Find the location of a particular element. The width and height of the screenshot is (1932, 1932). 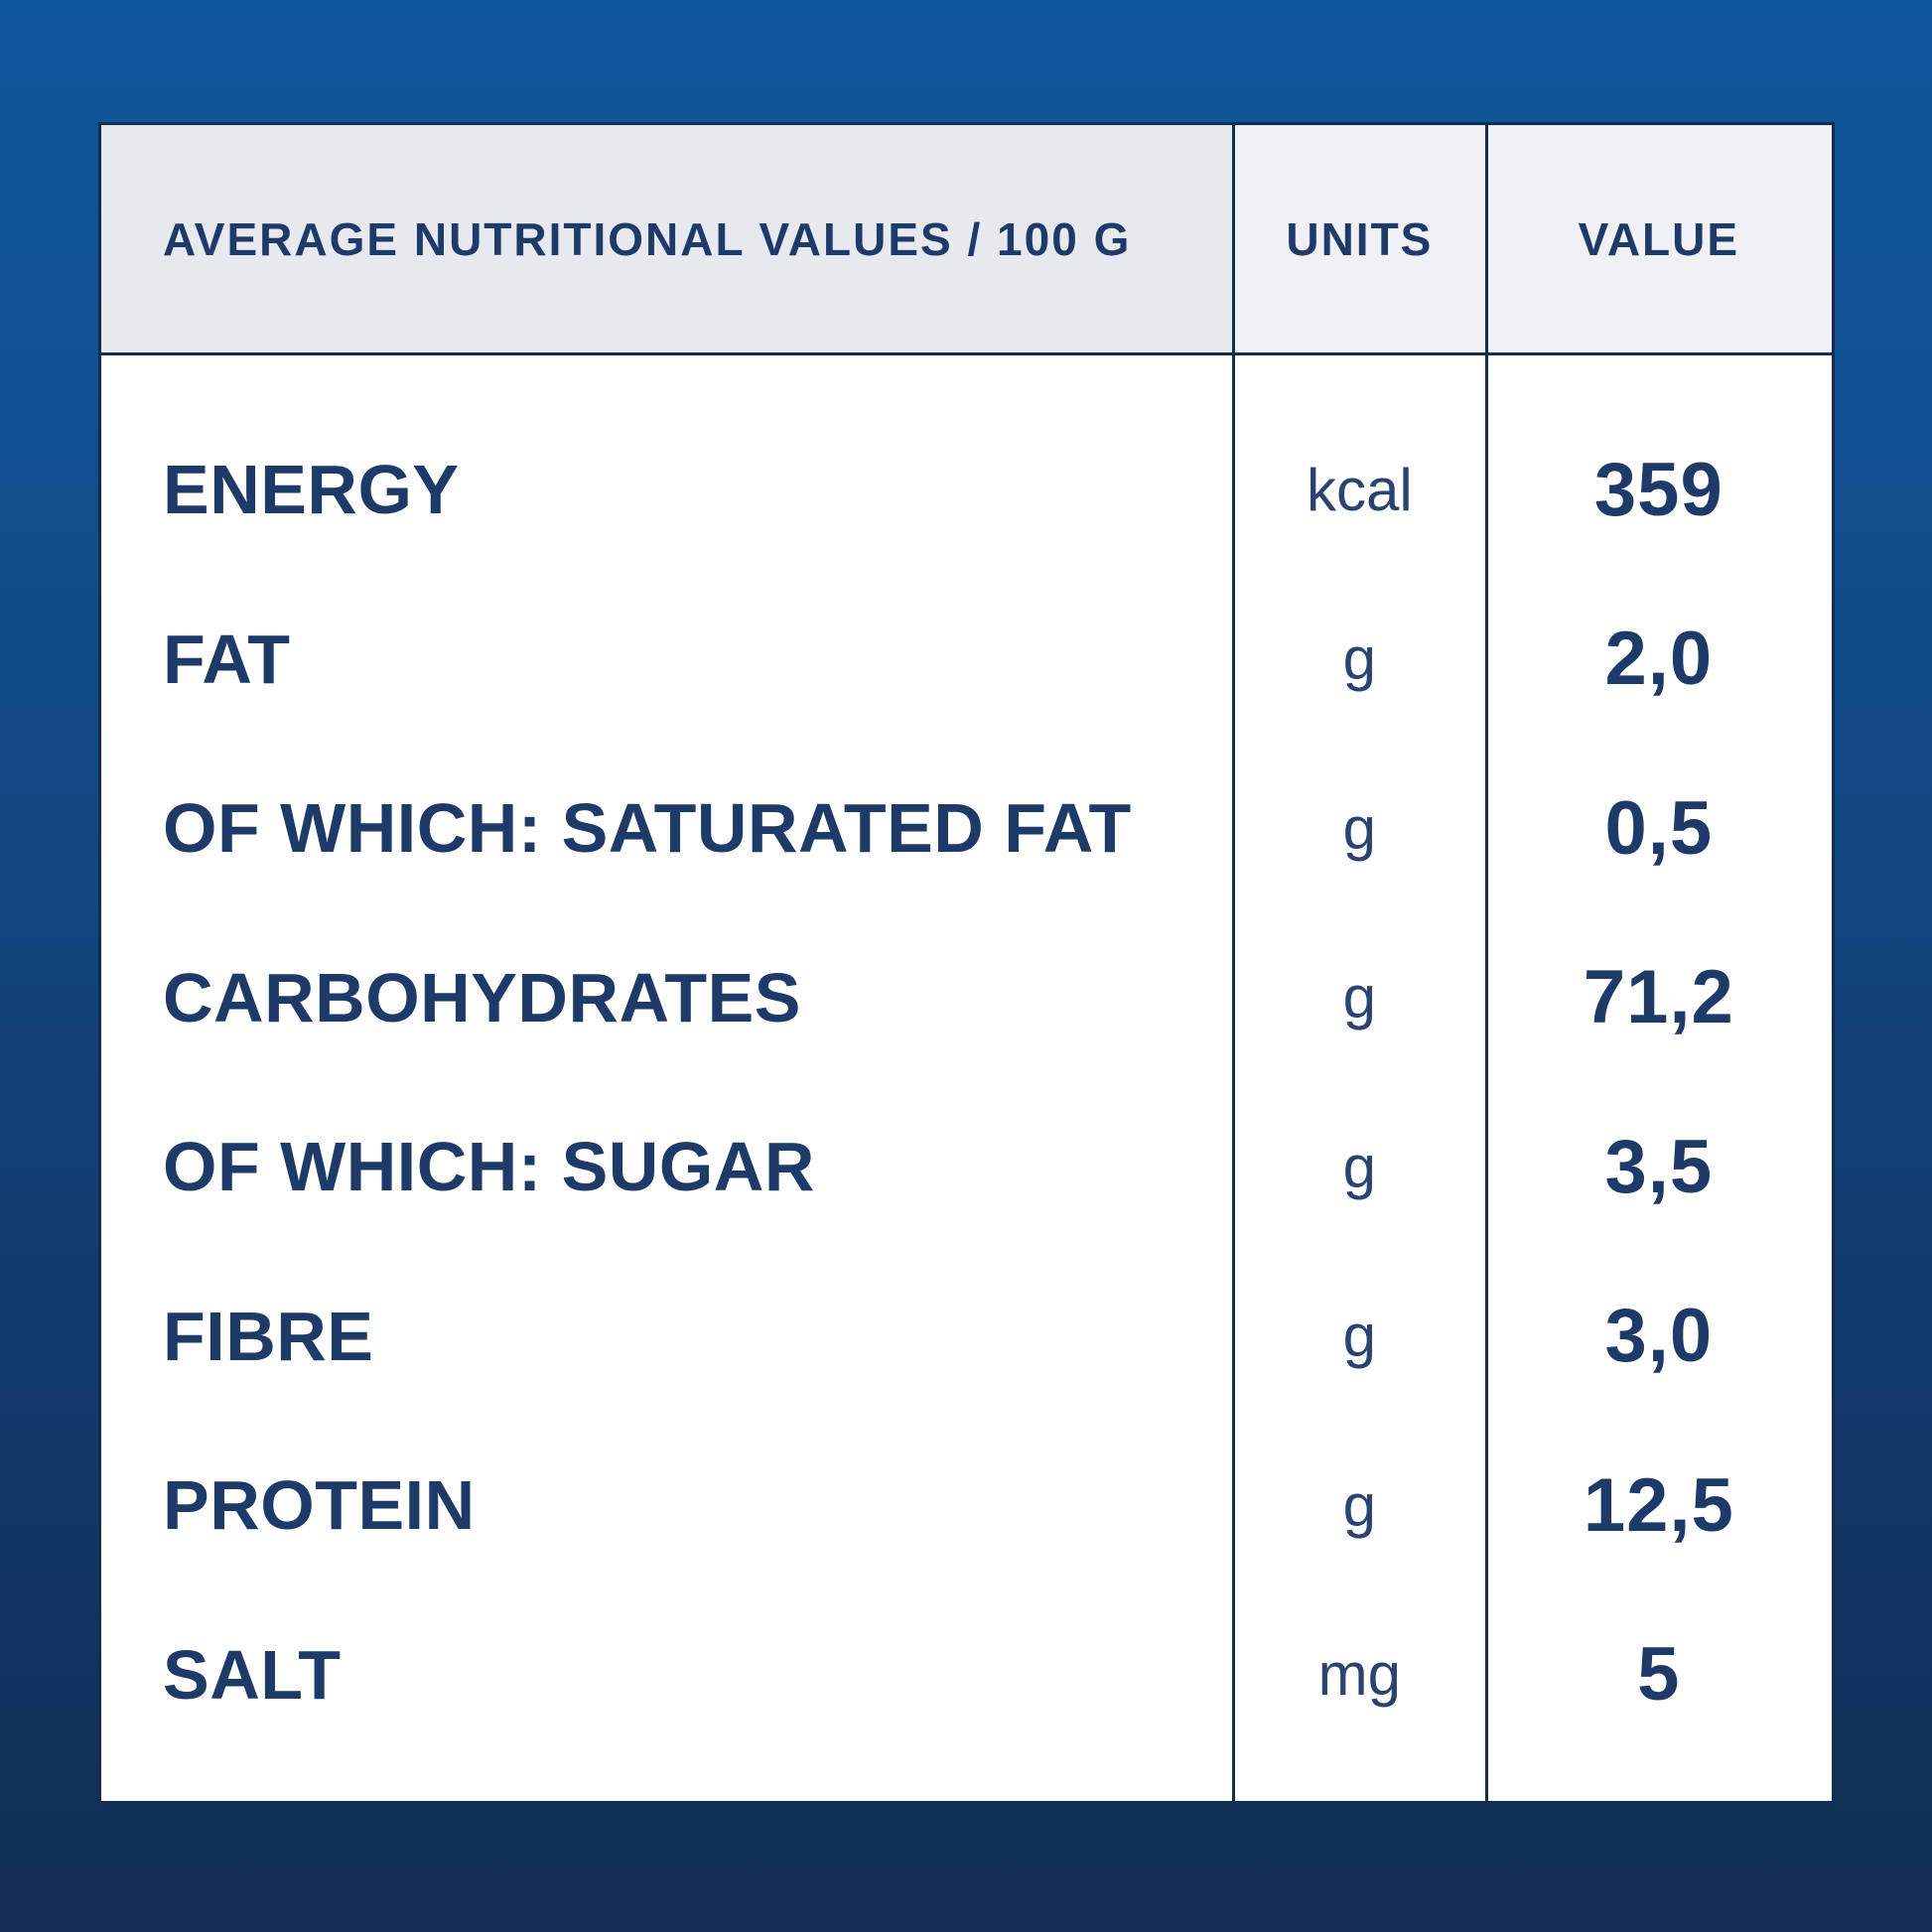

table-row-fibre: FIBRE g 3,0 is located at coordinates (967, 1337).